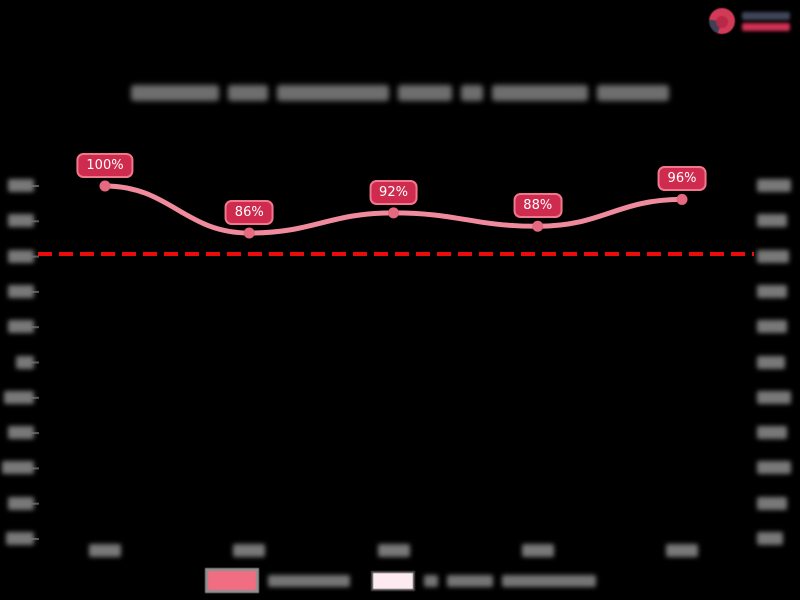 This screenshot has width=800, height=600. Describe the element at coordinates (392, 580) in the screenshot. I see `legend-swatch-reference` at that location.